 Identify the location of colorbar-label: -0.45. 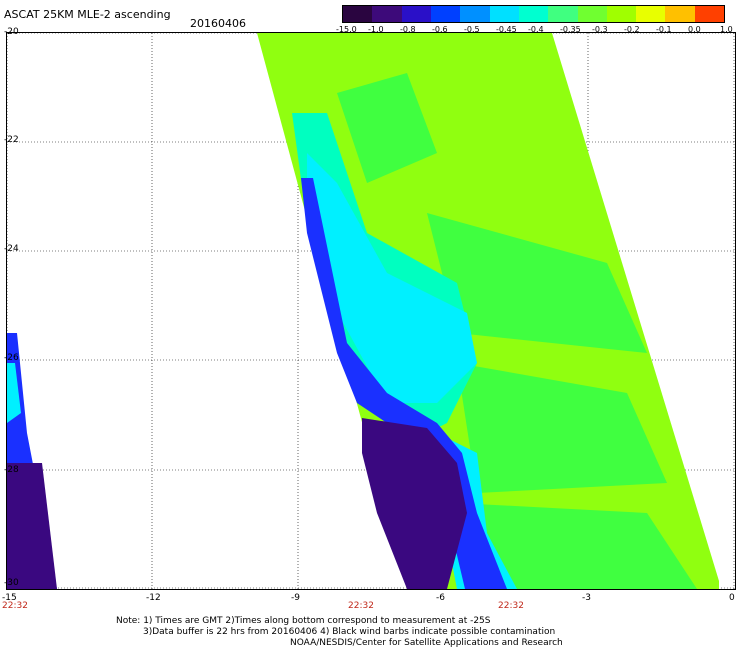
(506, 29).